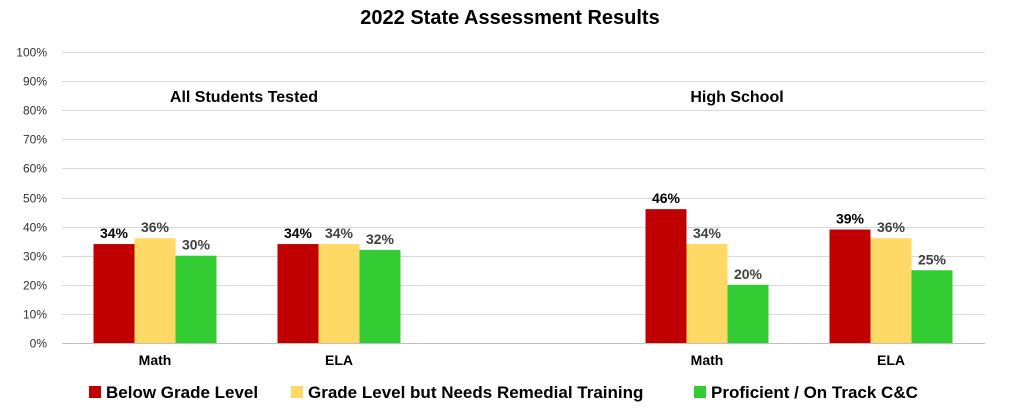 Image resolution: width=1020 pixels, height=419 pixels. Describe the element at coordinates (35, 82) in the screenshot. I see `y-tick-label: 90%` at that location.